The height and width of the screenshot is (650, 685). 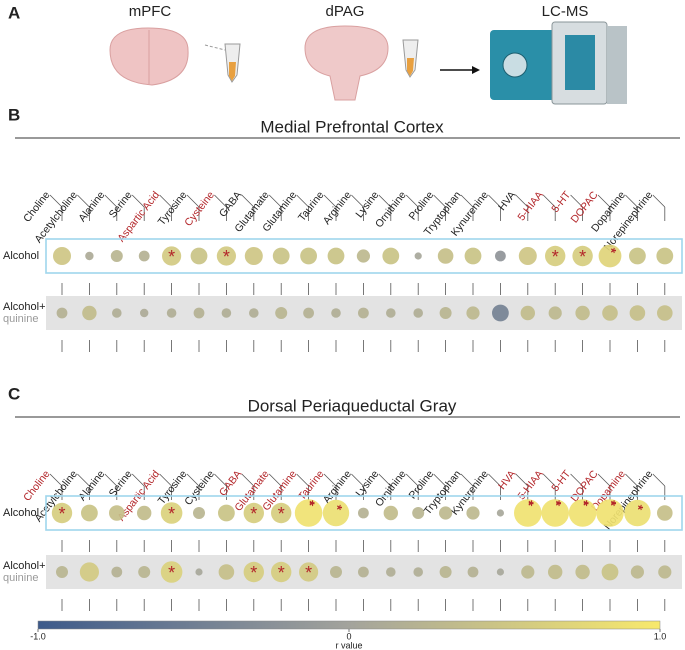 What do you see at coordinates (352, 126) in the screenshot?
I see `panel-title: Medial Prefrontal Cortex` at bounding box center [352, 126].